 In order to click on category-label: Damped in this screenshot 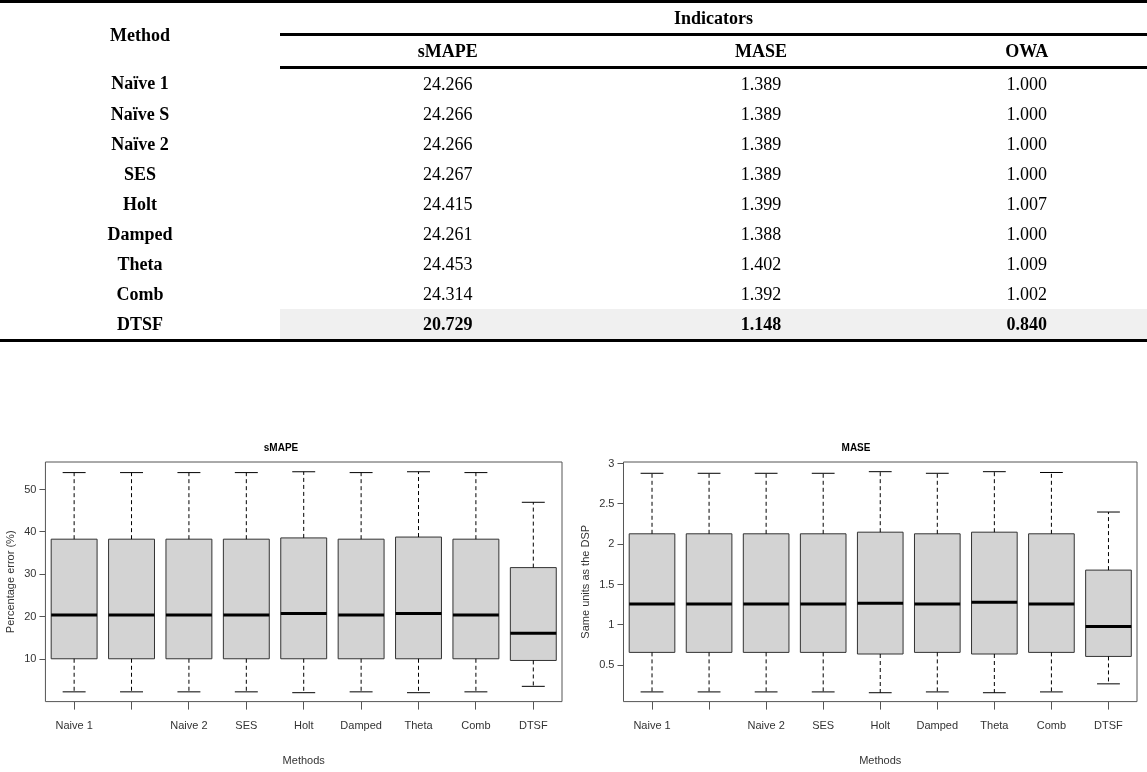, I will do `click(140, 233)`.